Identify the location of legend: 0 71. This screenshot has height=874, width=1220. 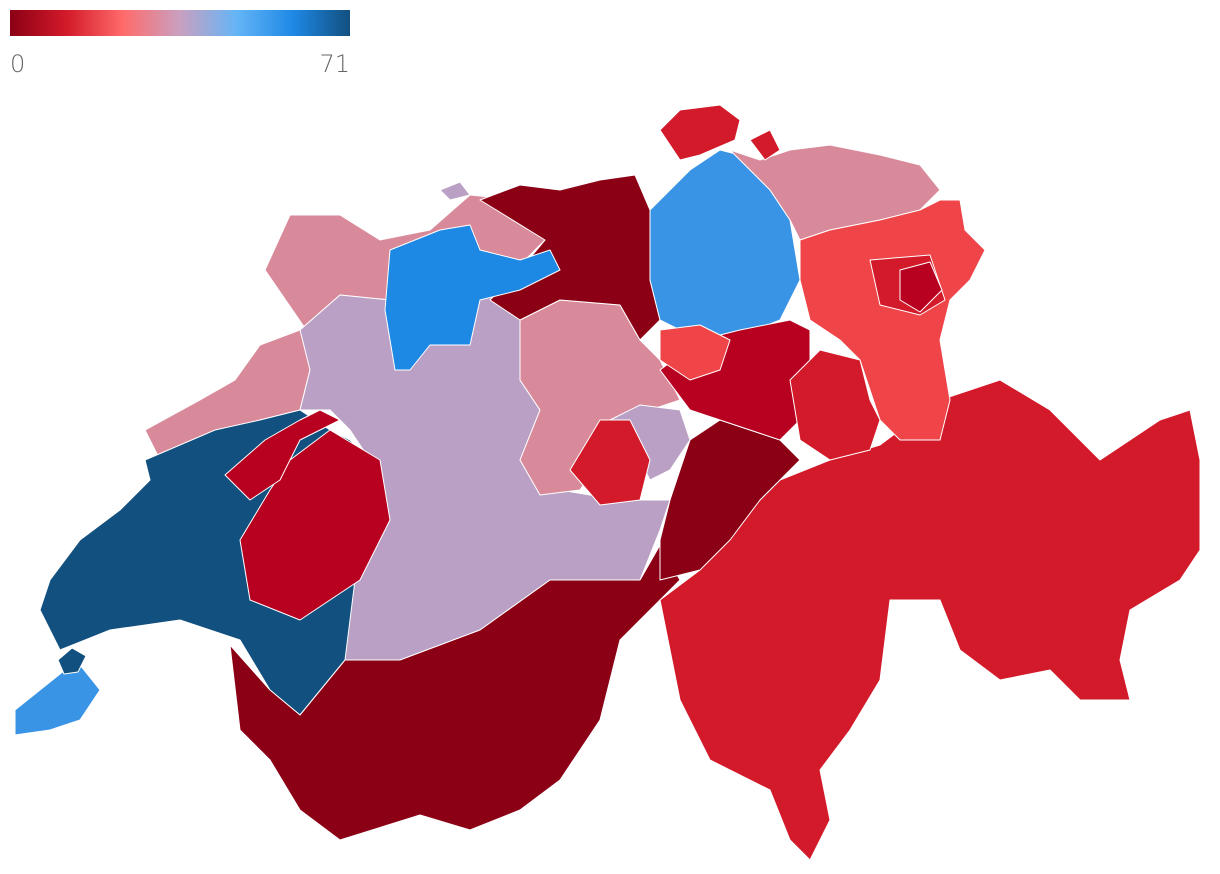
(180, 44).